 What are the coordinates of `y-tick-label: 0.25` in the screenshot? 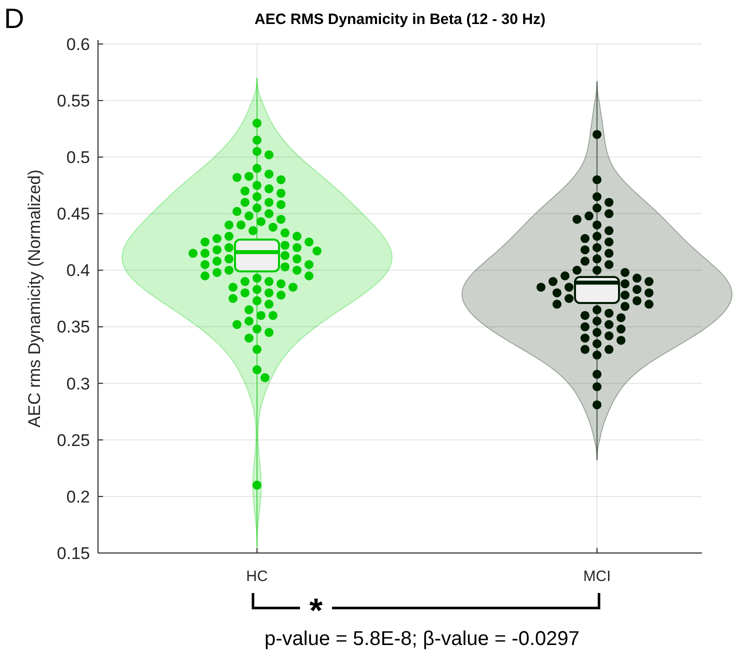 It's located at (73, 440).